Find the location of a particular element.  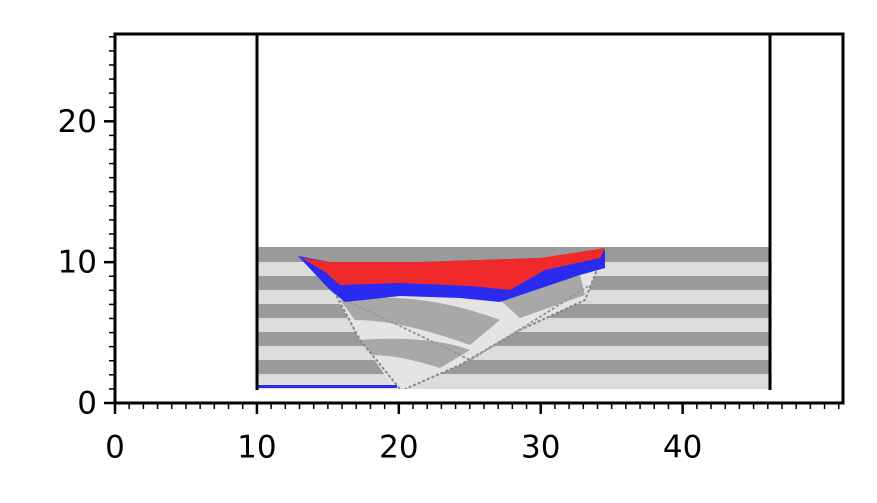

x-tick-label: 0 is located at coordinates (115, 448).